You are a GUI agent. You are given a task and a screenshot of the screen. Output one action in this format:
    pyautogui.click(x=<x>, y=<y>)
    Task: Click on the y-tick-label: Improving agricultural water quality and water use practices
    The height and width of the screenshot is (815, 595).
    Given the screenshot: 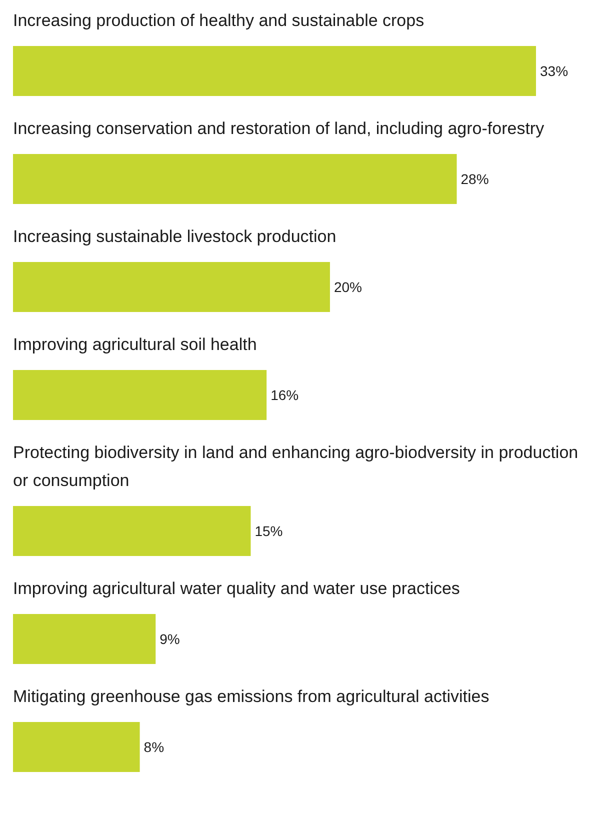 What is the action you would take?
    pyautogui.click(x=236, y=588)
    